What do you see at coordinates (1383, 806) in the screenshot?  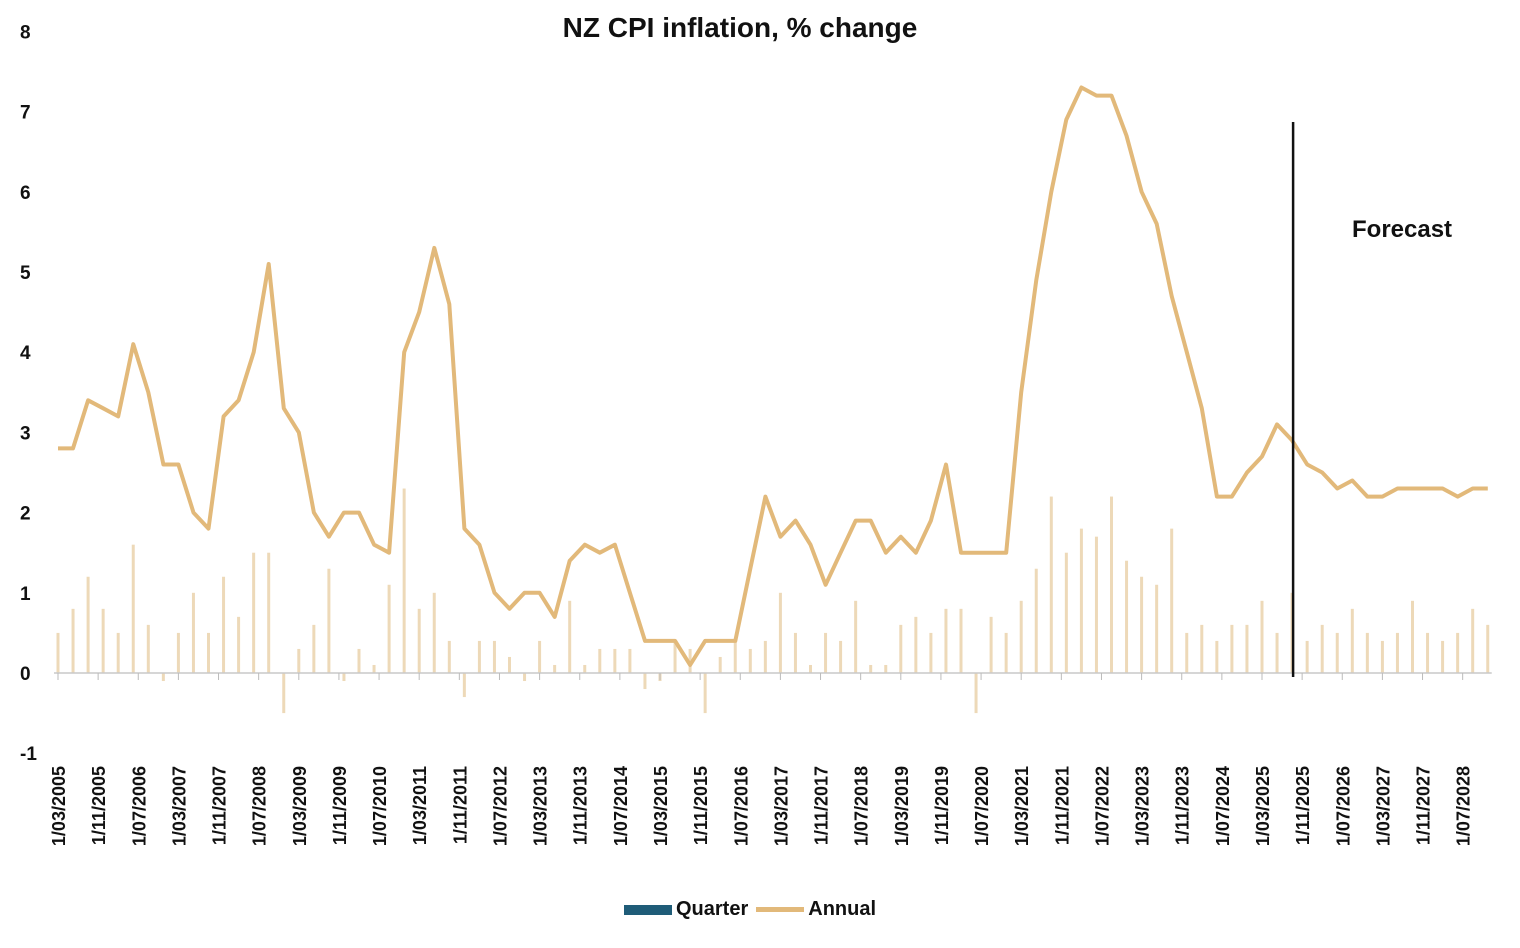 I see `x-tick-label: 1/03/2027` at bounding box center [1383, 806].